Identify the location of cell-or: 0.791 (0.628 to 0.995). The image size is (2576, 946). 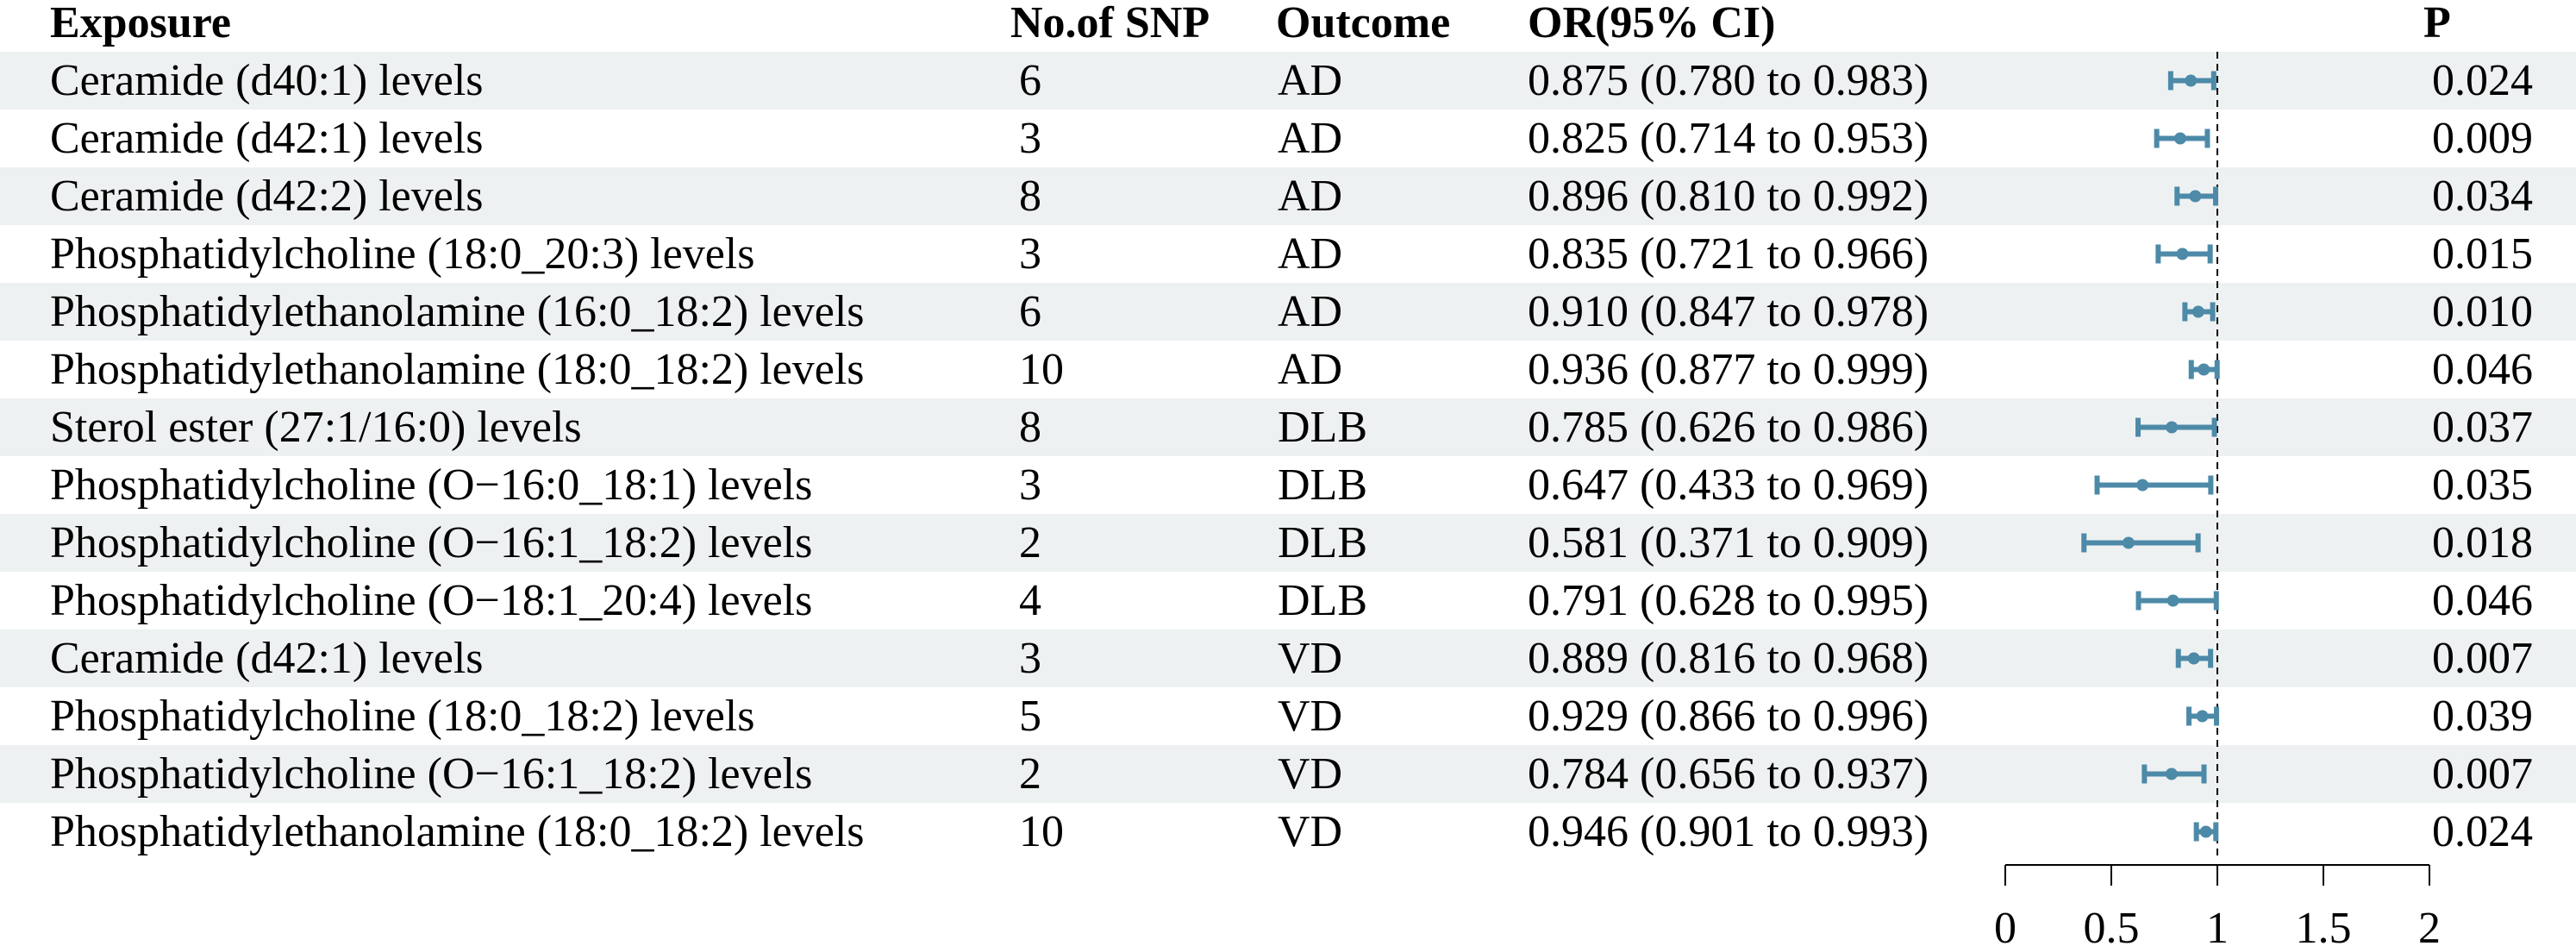
(1729, 600).